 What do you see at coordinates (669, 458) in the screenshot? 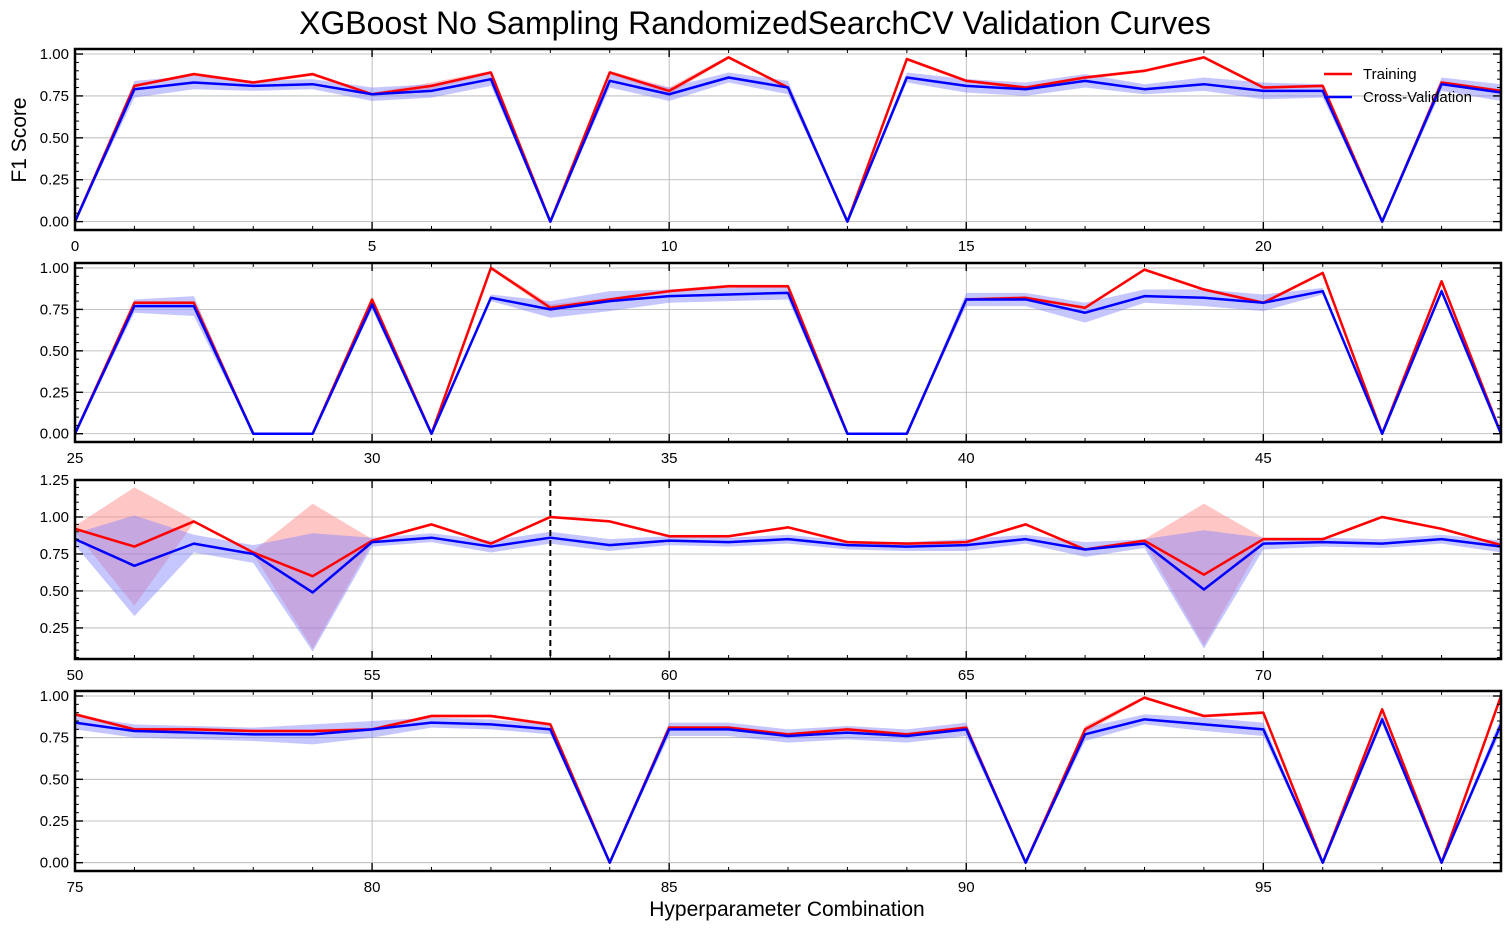
I see `x-tick-label: 35` at bounding box center [669, 458].